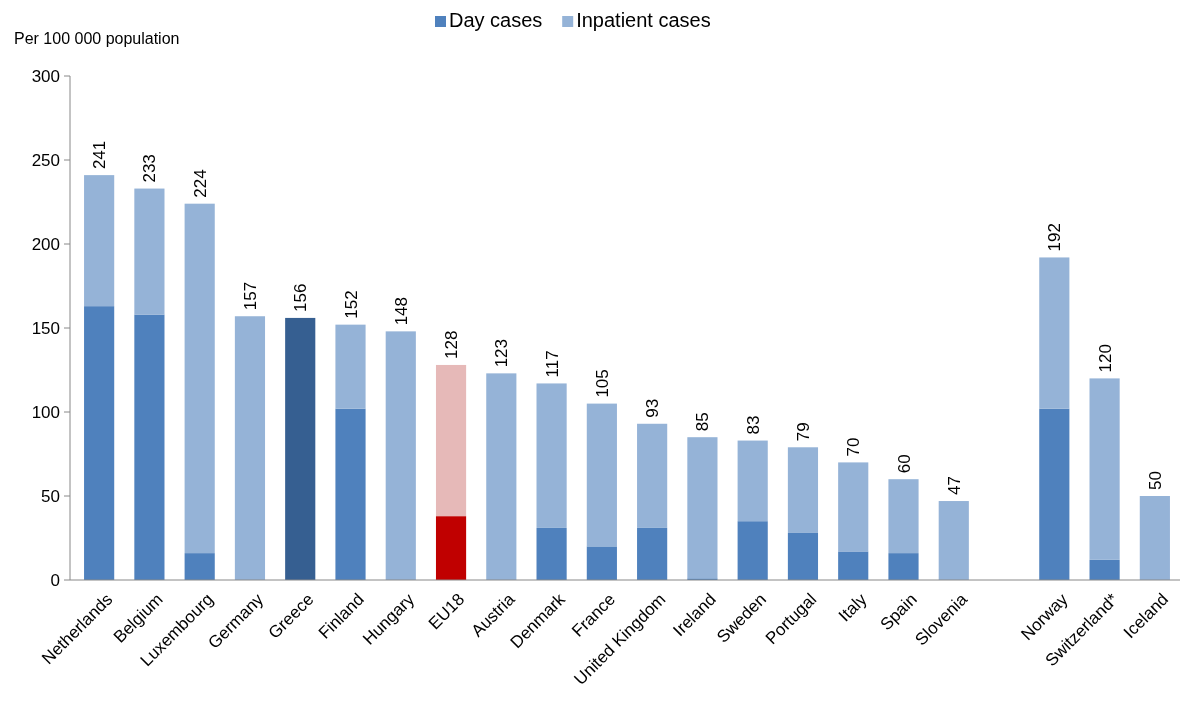 The width and height of the screenshot is (1182, 713). What do you see at coordinates (452, 344) in the screenshot?
I see `total-label: 128` at bounding box center [452, 344].